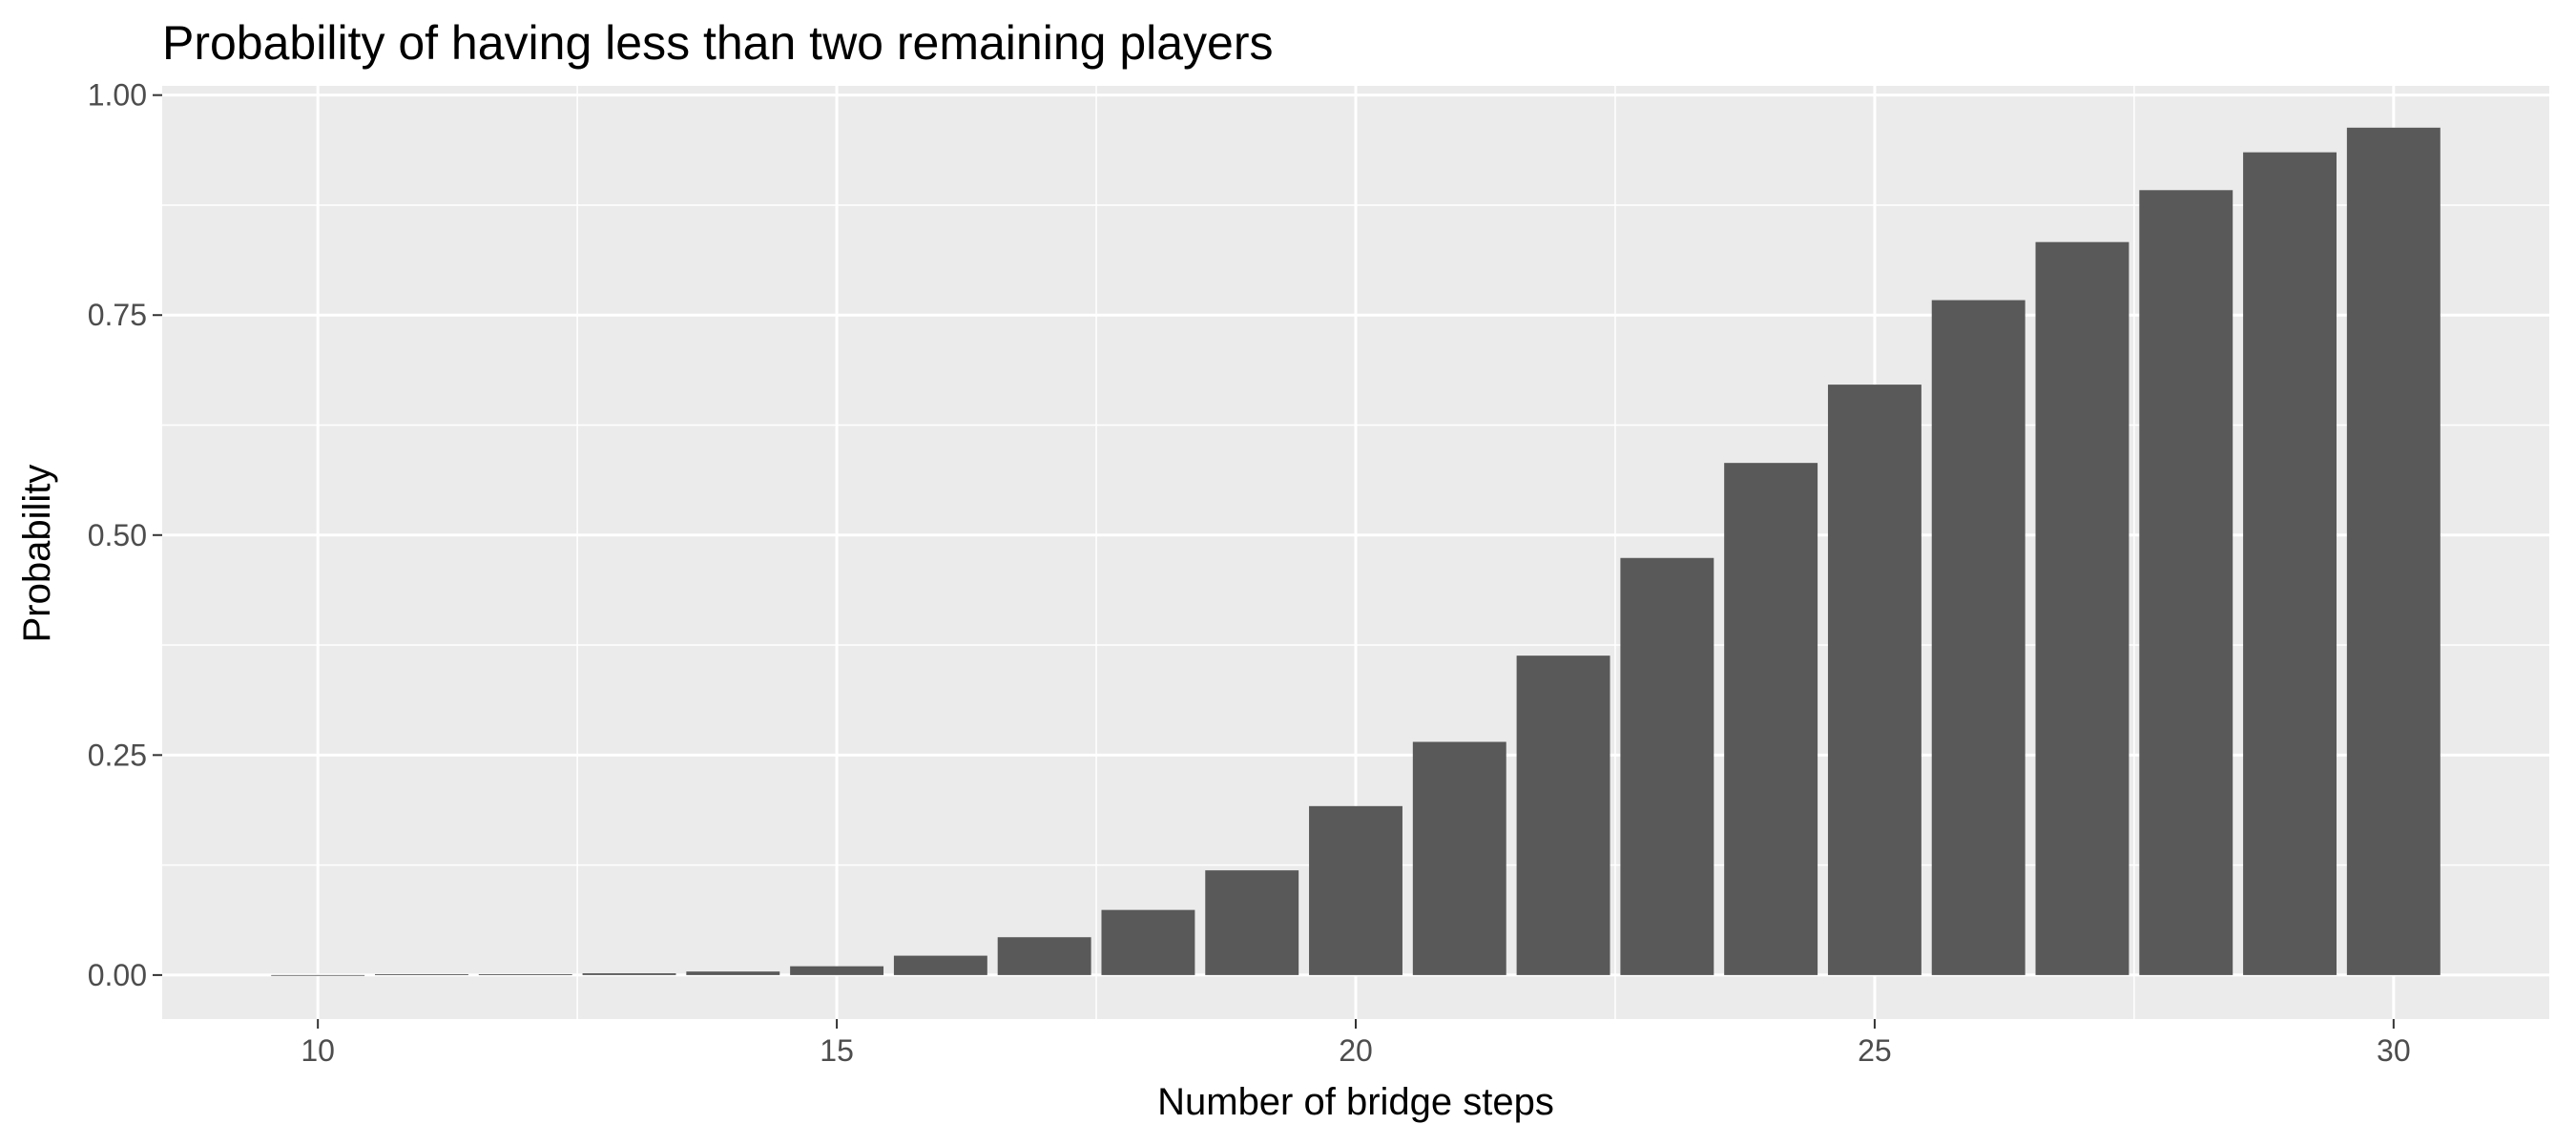  Describe the element at coordinates (2394, 1051) in the screenshot. I see `x-tick-label: 30` at that location.